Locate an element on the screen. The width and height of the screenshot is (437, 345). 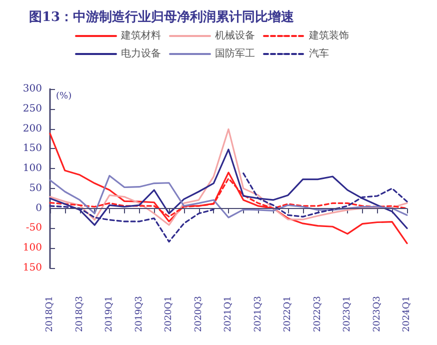
x-tick-label: 2020Q3 is located at coordinates (199, 314).